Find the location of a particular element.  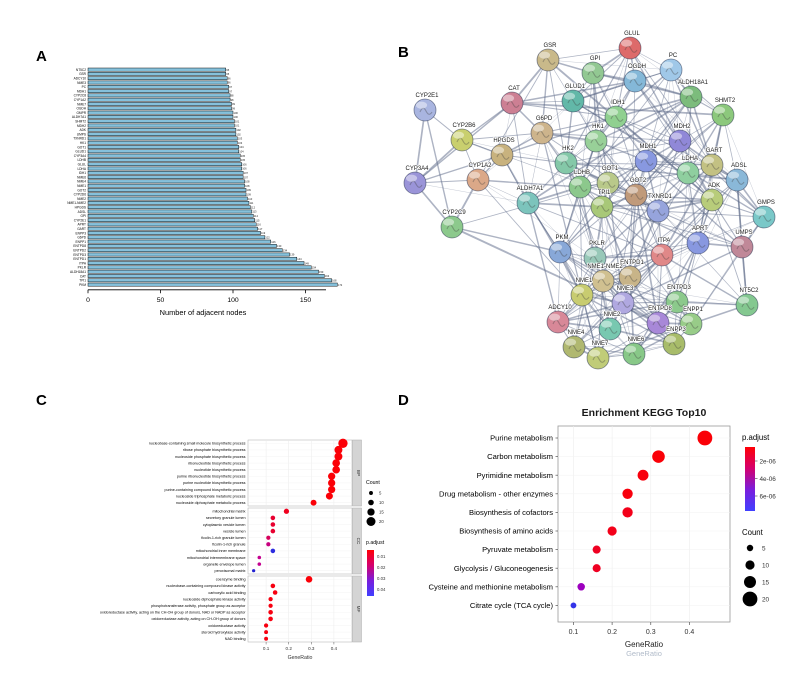

legend-padjust-tick-label: 0.01 is located at coordinates (381, 556).